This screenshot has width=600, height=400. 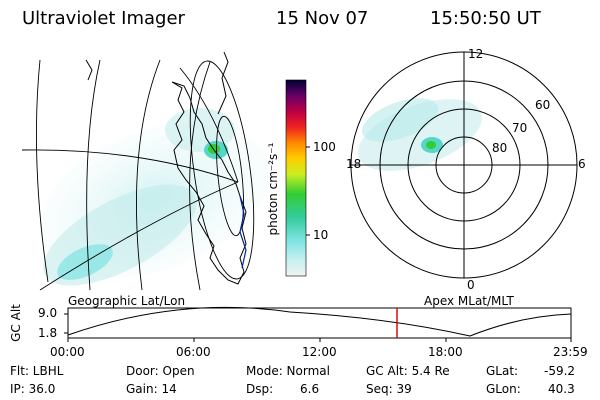 What do you see at coordinates (543, 105) in the screenshot?
I see `mlat-label-60: 60` at bounding box center [543, 105].